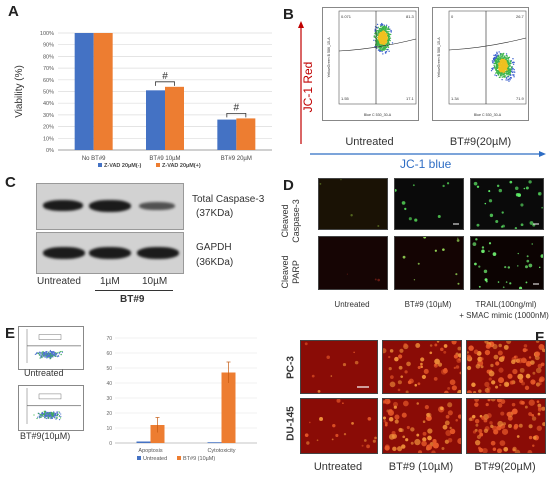 This screenshot has width=550, height=482. What do you see at coordinates (520, 16) in the screenshot?
I see `flow-q2: 26.7` at bounding box center [520, 16].